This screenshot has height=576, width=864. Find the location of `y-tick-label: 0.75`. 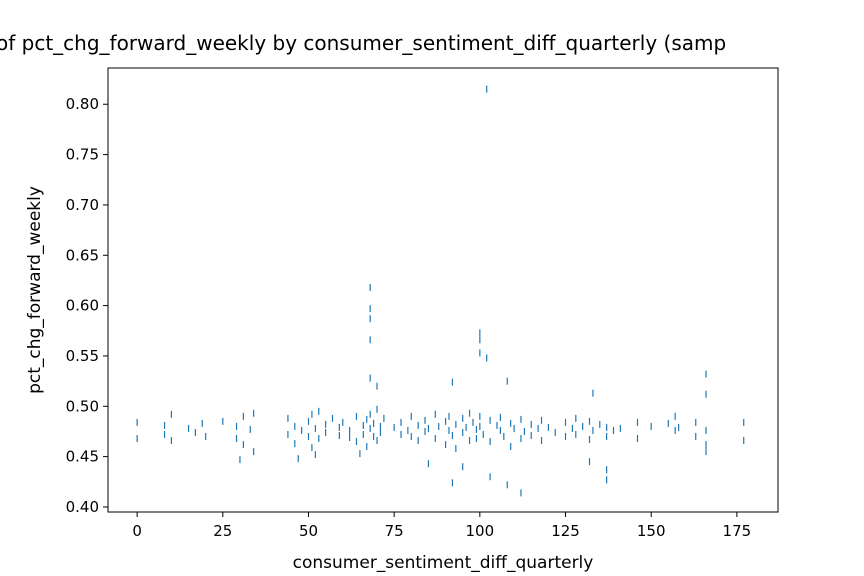

y-tick-label: 0.75 is located at coordinates (82, 155).